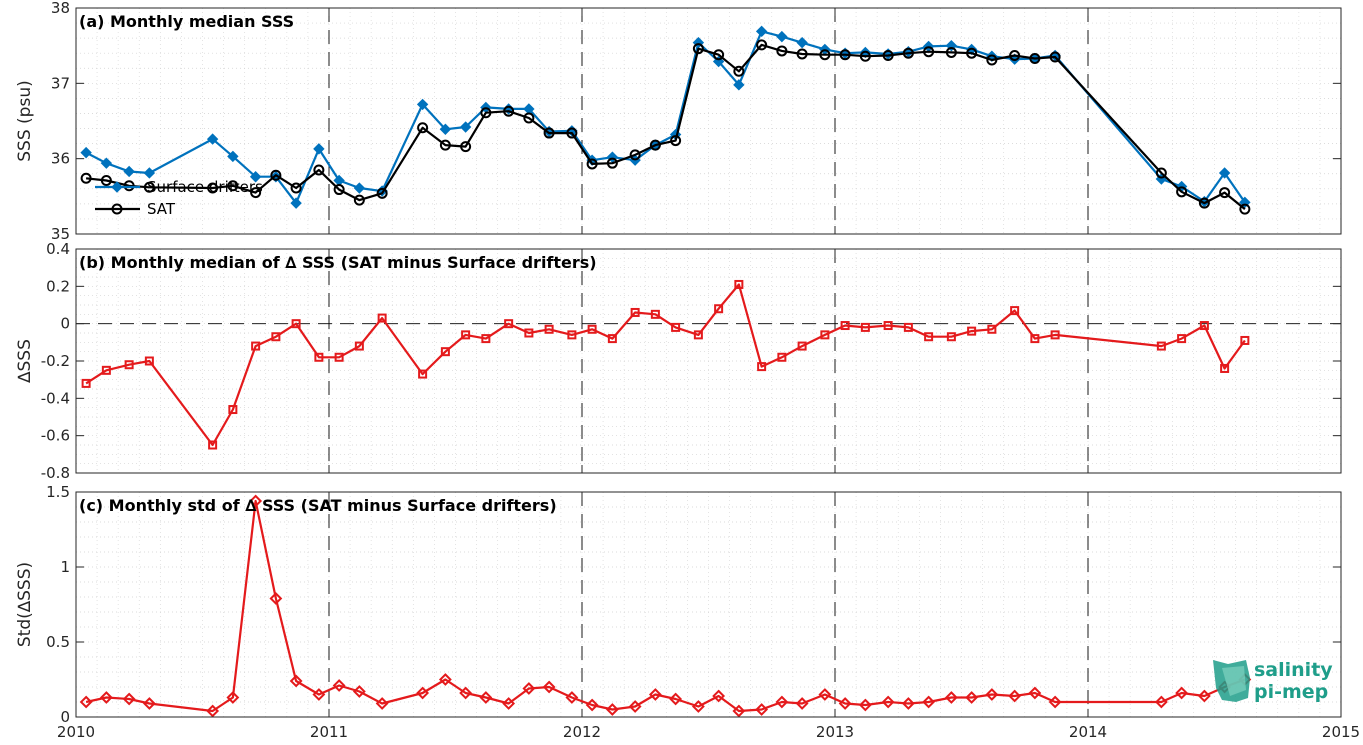 The width and height of the screenshot is (1363, 745). What do you see at coordinates (58, 642) in the screenshot?
I see `c-y-tick-label: 0.5` at bounding box center [58, 642].